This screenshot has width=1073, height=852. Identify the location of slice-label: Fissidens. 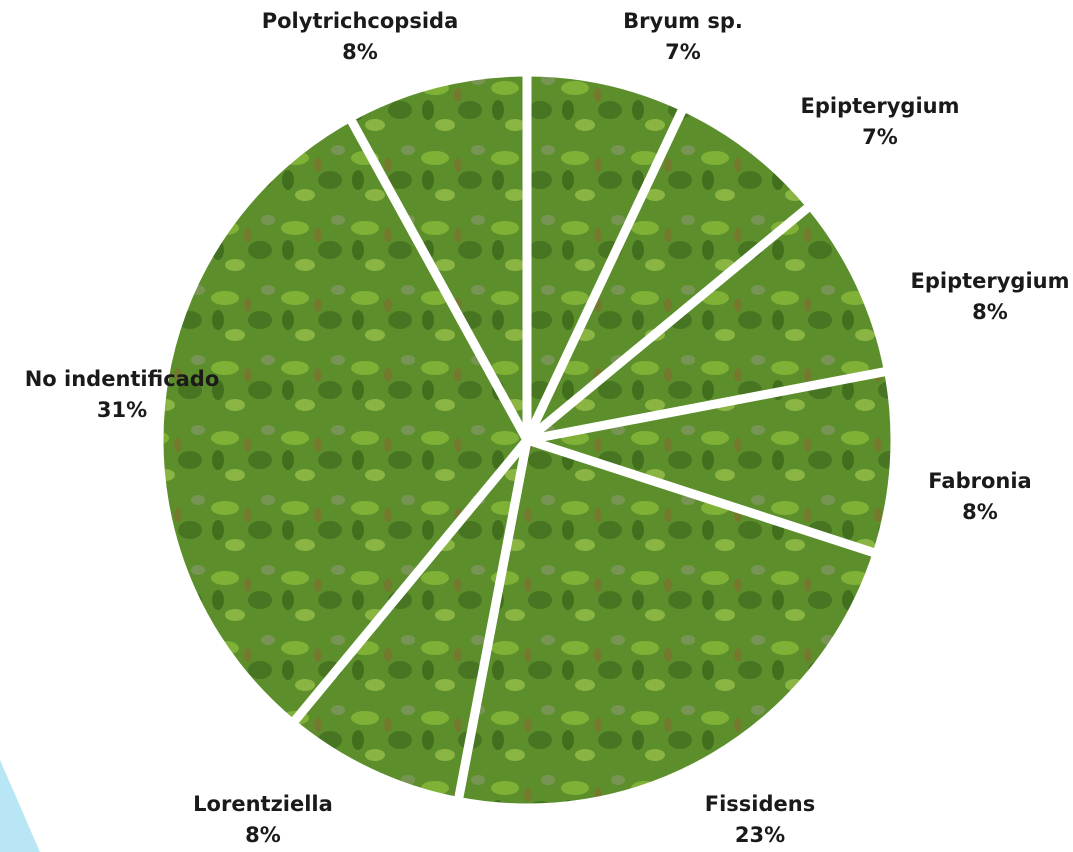
(760, 804).